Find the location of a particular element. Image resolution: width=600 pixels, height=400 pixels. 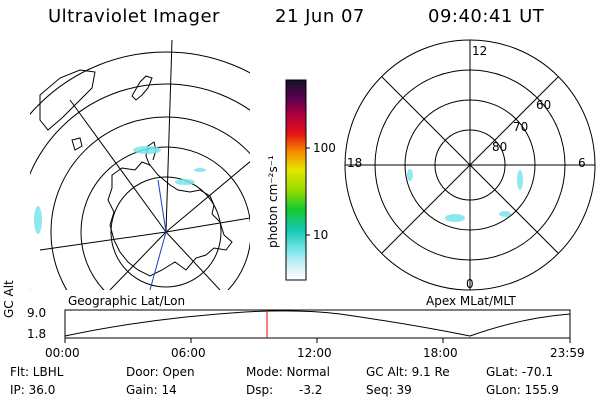

colorbar-gradient is located at coordinates (296, 180).